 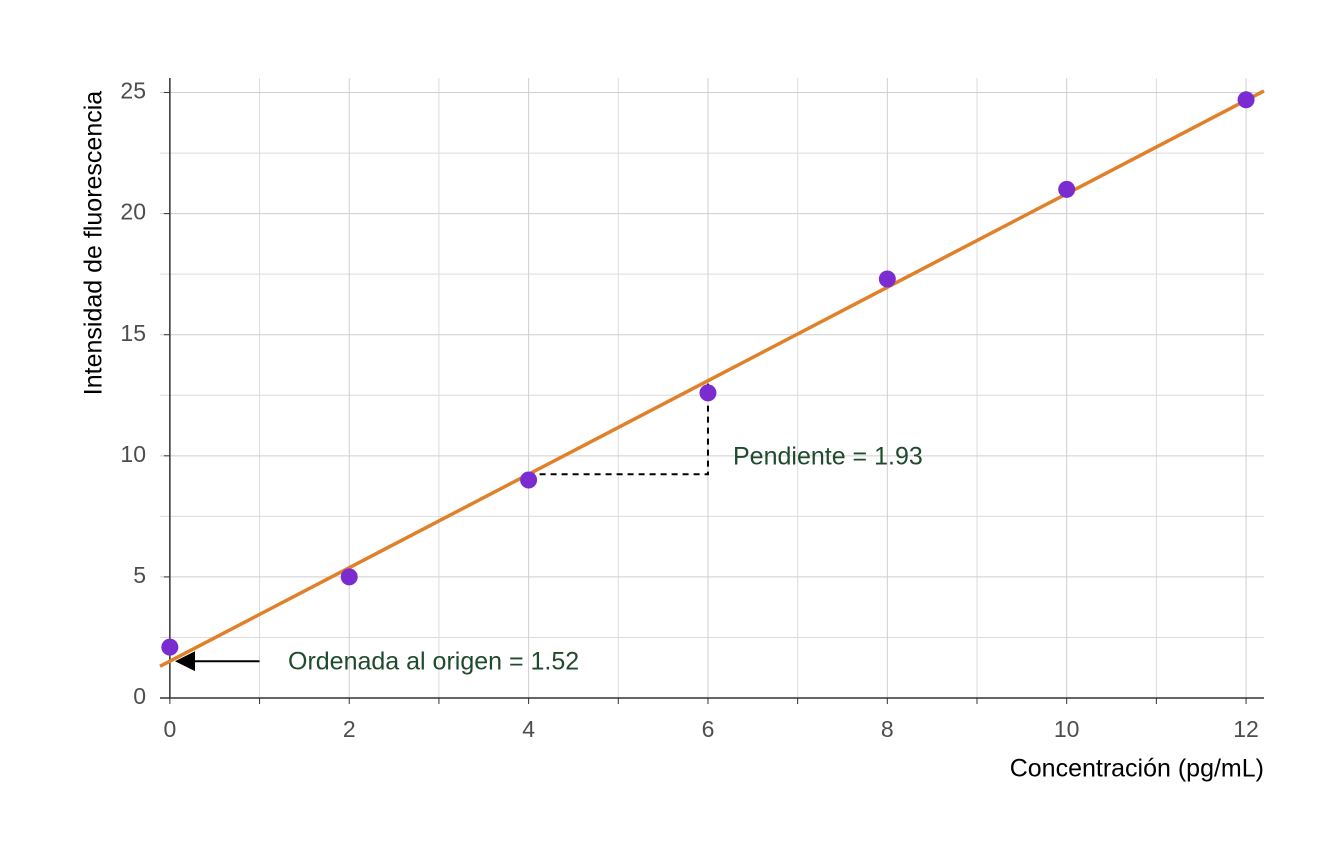 I want to click on x-axis-label: Concentración (pg/mL), so click(x=1137, y=769).